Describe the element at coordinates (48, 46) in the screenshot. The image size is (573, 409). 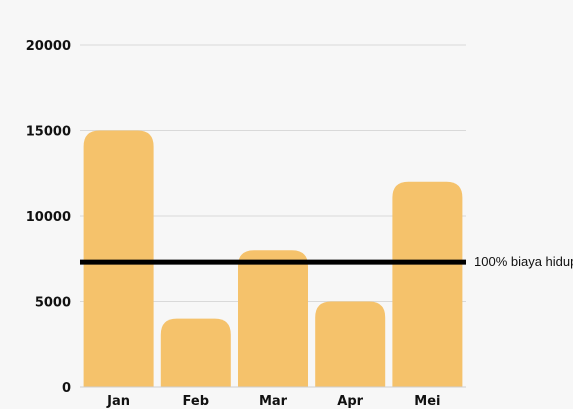
I see `y-tick-label: 20000` at that location.